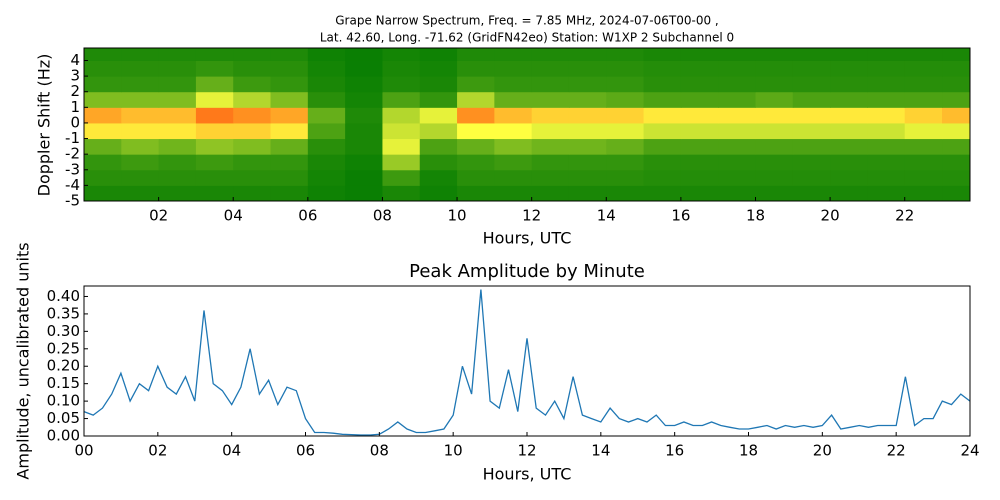 This screenshot has width=1000, height=500. Describe the element at coordinates (531, 216) in the screenshot. I see `x-tick-label: 12` at that location.